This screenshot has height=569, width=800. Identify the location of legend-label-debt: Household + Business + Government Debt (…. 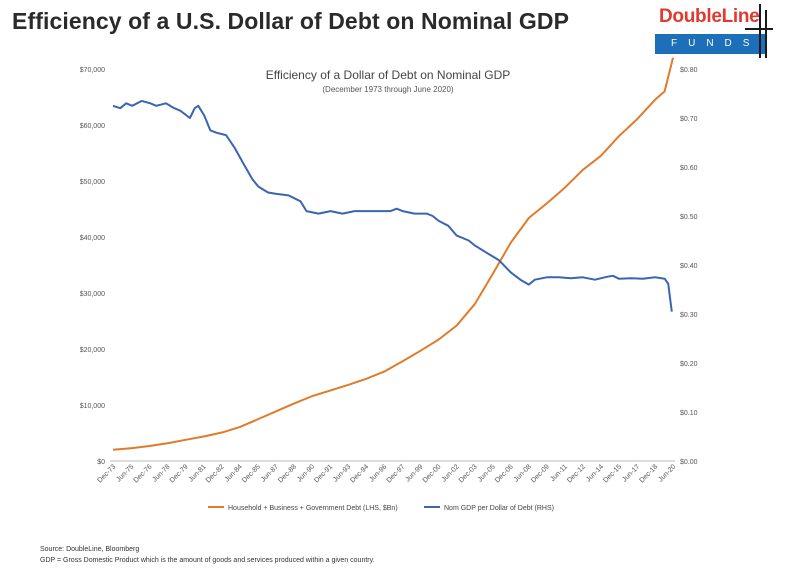
(313, 508).